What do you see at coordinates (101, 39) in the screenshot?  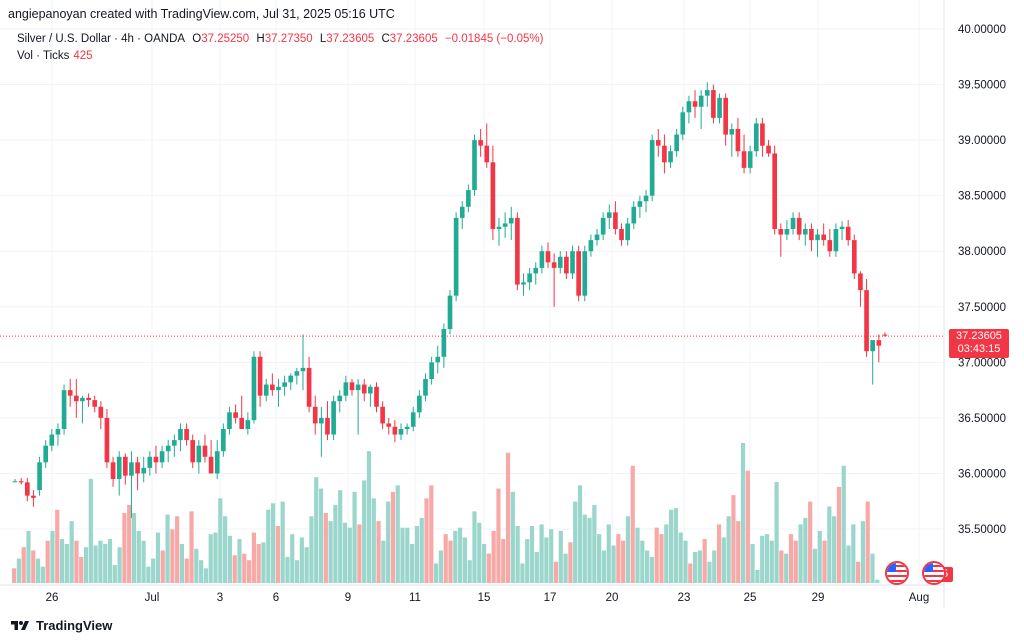 I see `symbol-label: Silver / U.S. Dollar · 4h · OANDA` at bounding box center [101, 39].